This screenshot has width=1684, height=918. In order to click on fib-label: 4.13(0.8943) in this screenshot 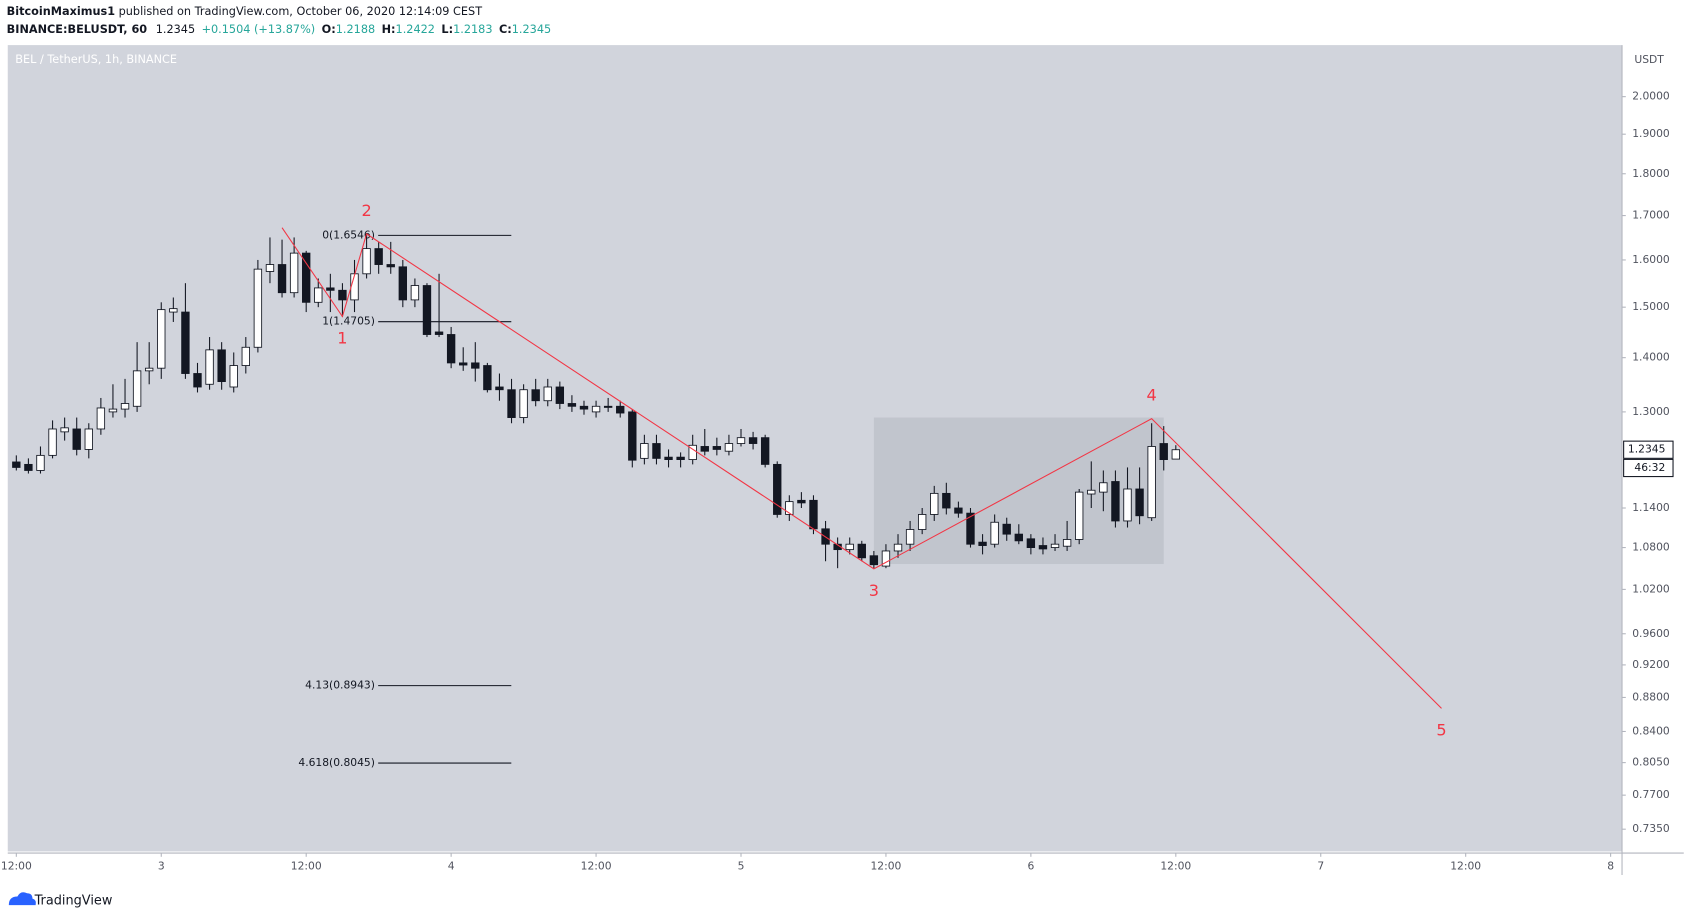, I will do `click(340, 685)`.